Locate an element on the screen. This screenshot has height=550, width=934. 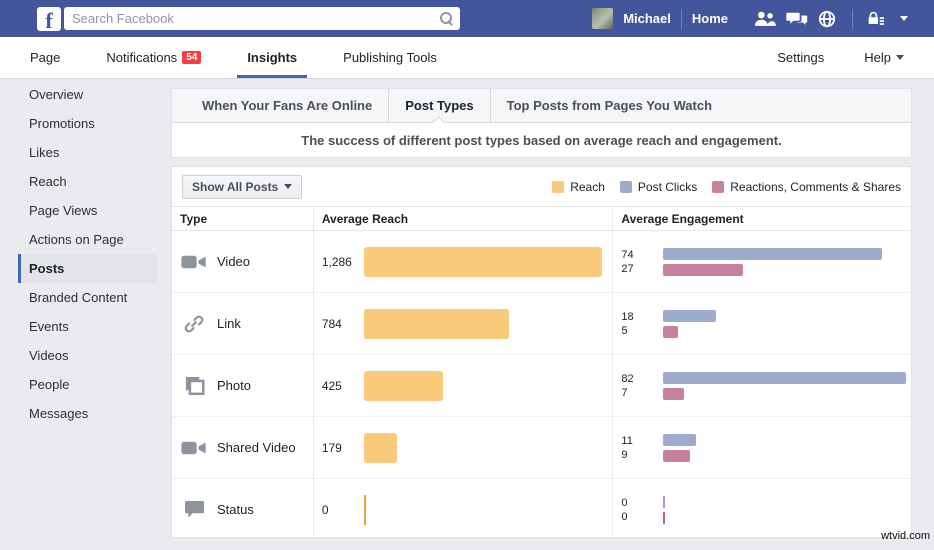
notification-count-badge: 54 is located at coordinates (192, 57).